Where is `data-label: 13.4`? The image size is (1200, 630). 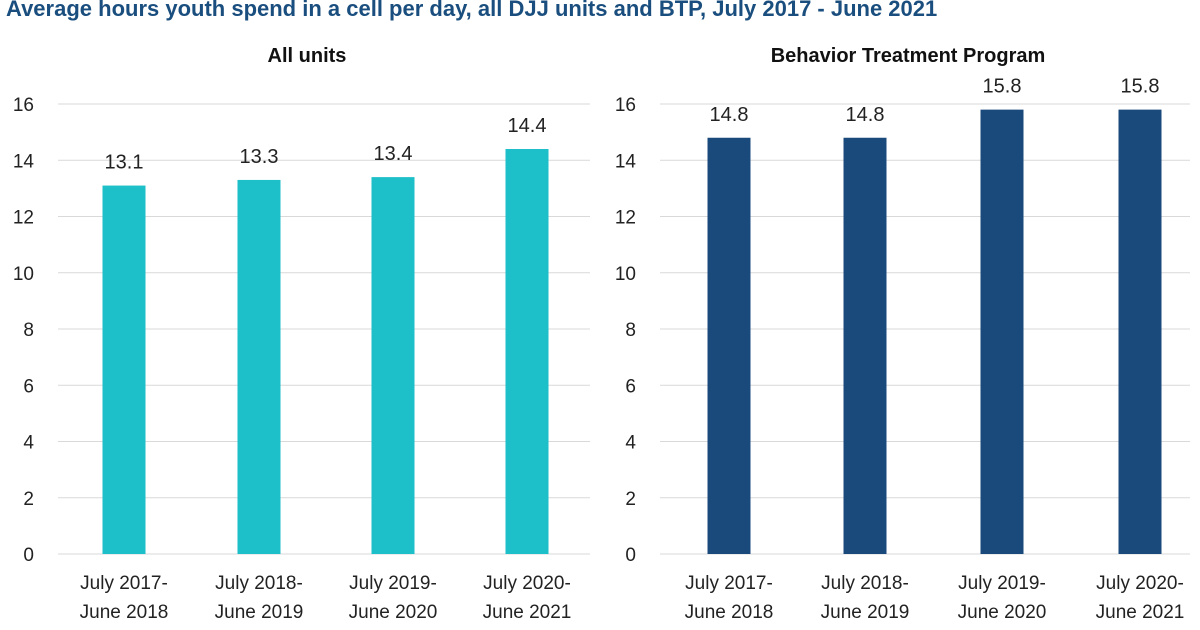
data-label: 13.4 is located at coordinates (393, 154).